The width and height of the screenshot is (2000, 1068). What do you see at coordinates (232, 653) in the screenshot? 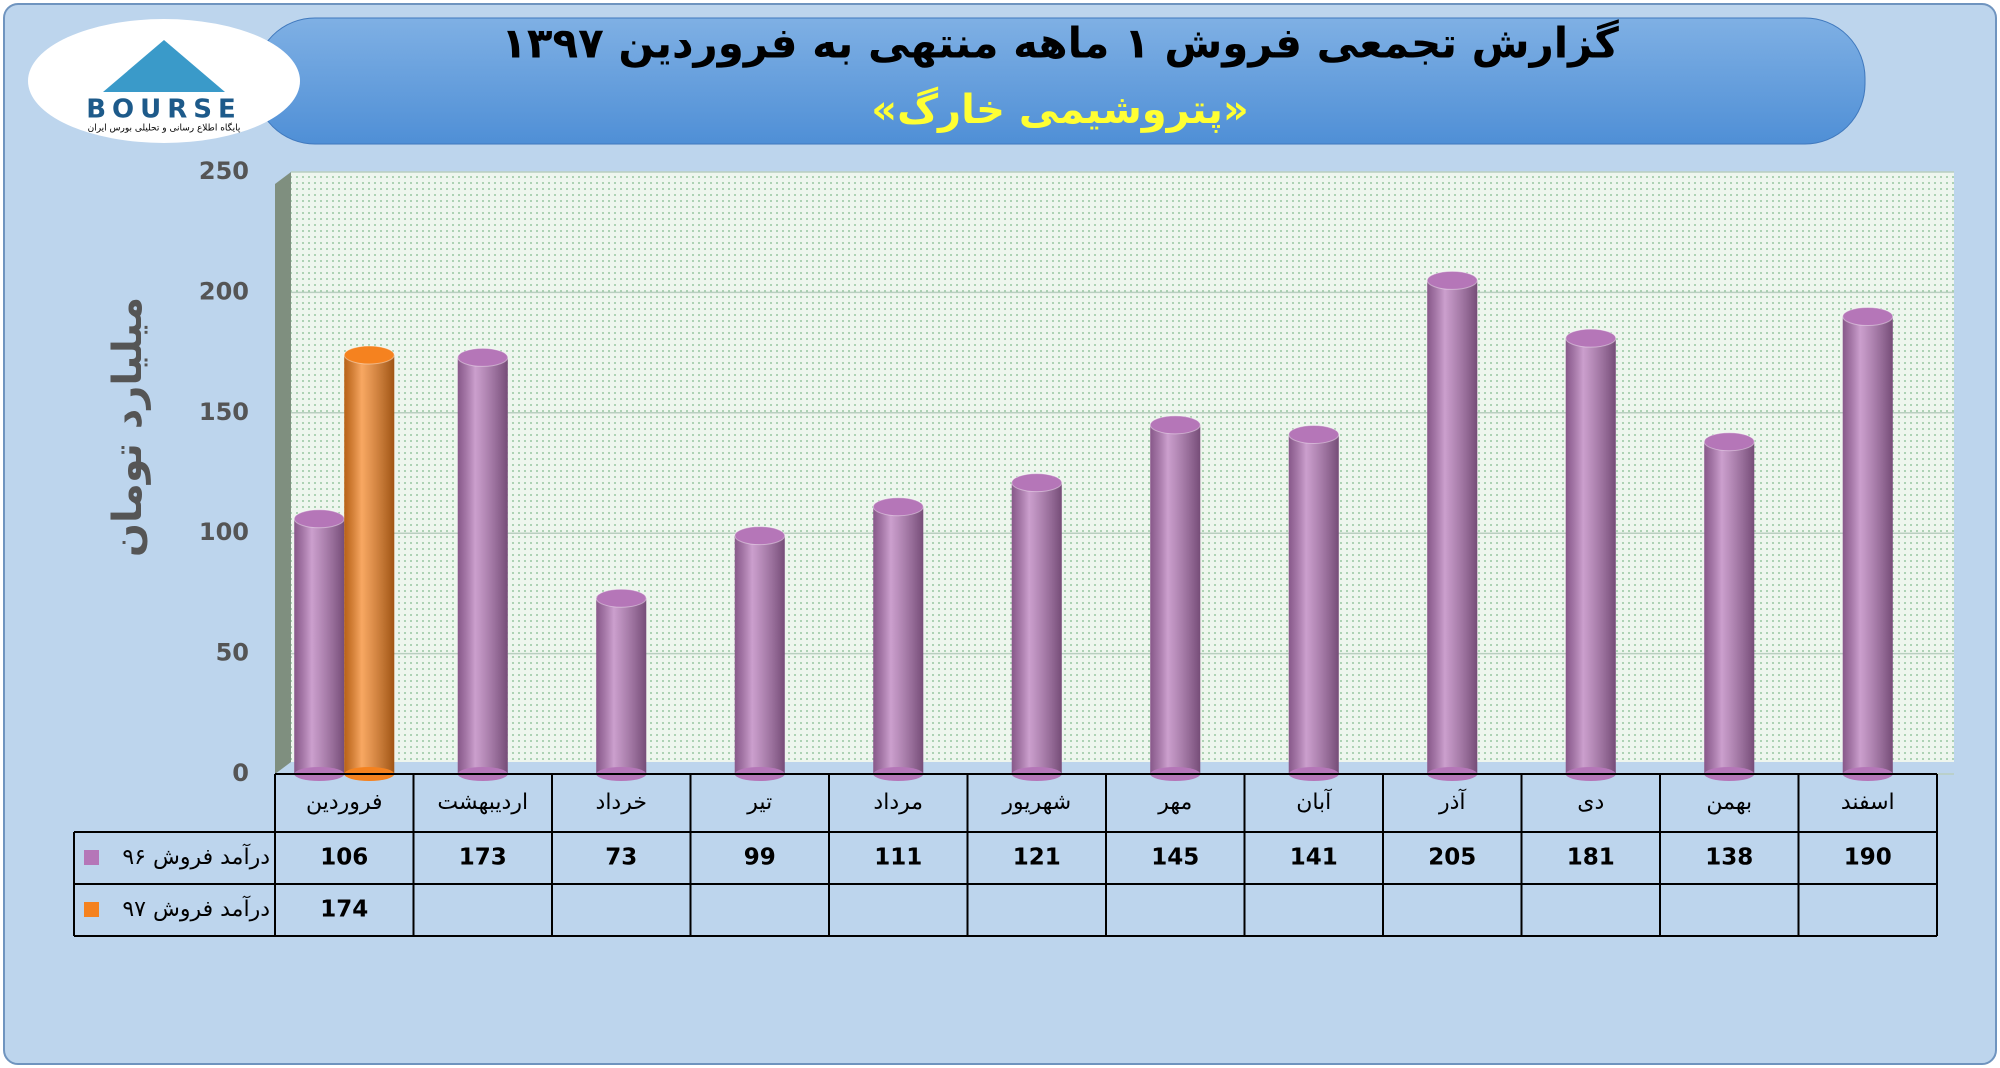
I see `y-tick-label: 50` at bounding box center [232, 653].